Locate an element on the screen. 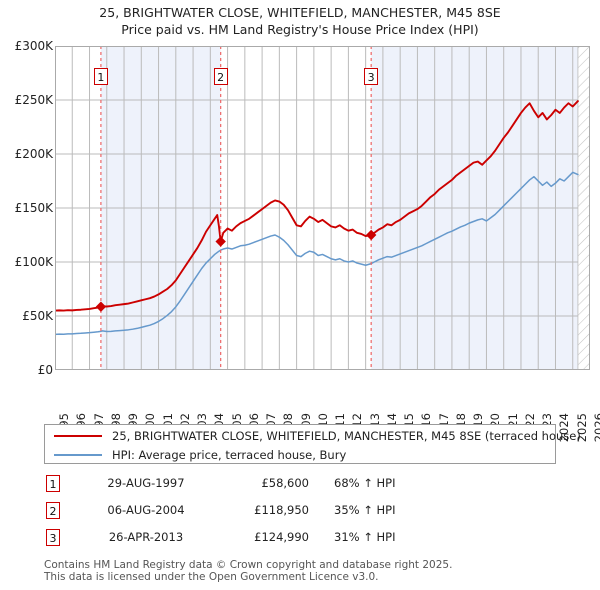 The image size is (600, 590). y-axis-tick-label: £250K is located at coordinates (33, 100).